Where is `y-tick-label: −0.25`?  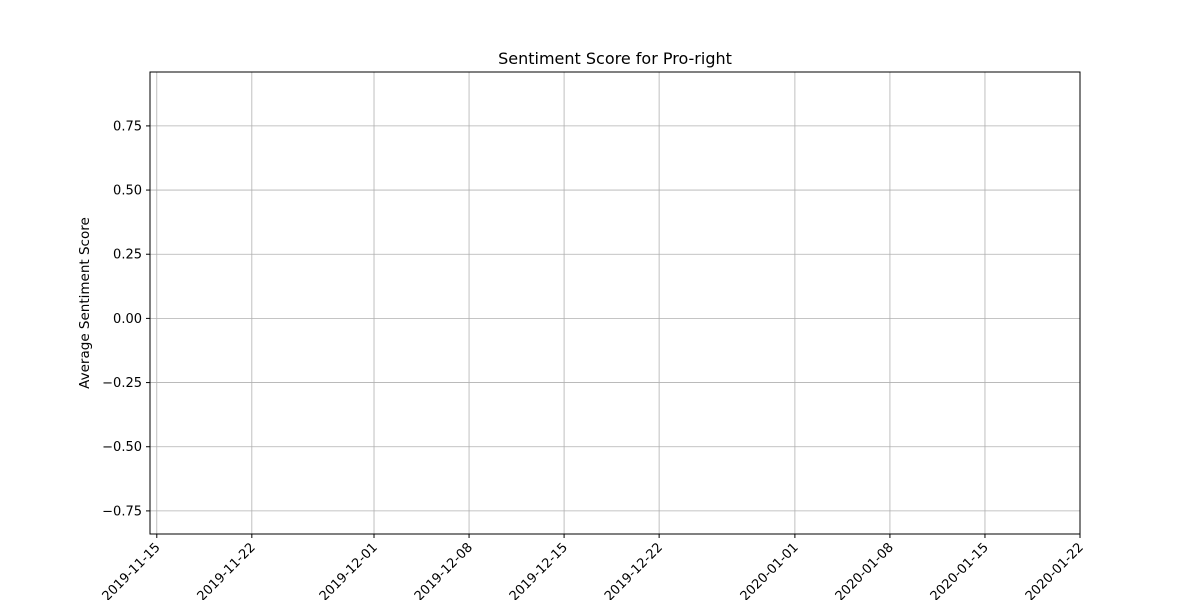
y-tick-label: −0.25 is located at coordinates (122, 383).